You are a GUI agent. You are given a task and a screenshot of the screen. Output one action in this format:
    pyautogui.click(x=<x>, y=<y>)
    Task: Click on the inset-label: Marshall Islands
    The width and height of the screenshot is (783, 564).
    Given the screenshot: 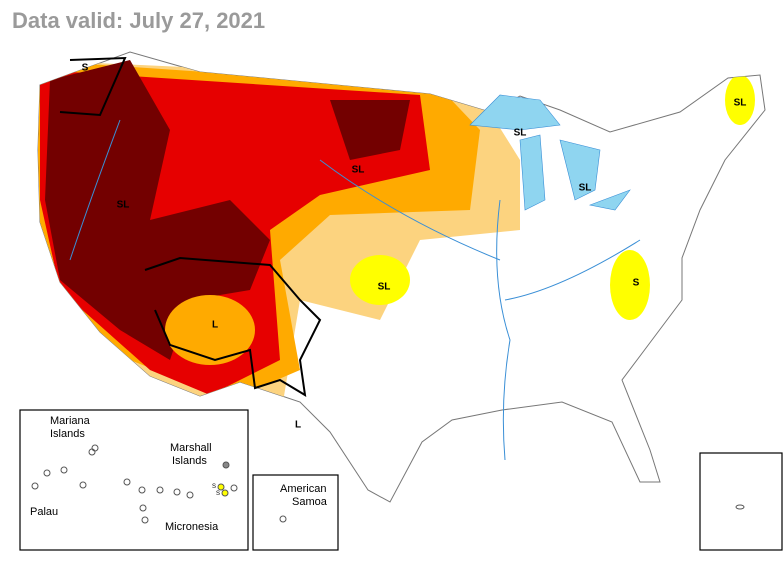 What is the action you would take?
    pyautogui.click(x=191, y=454)
    